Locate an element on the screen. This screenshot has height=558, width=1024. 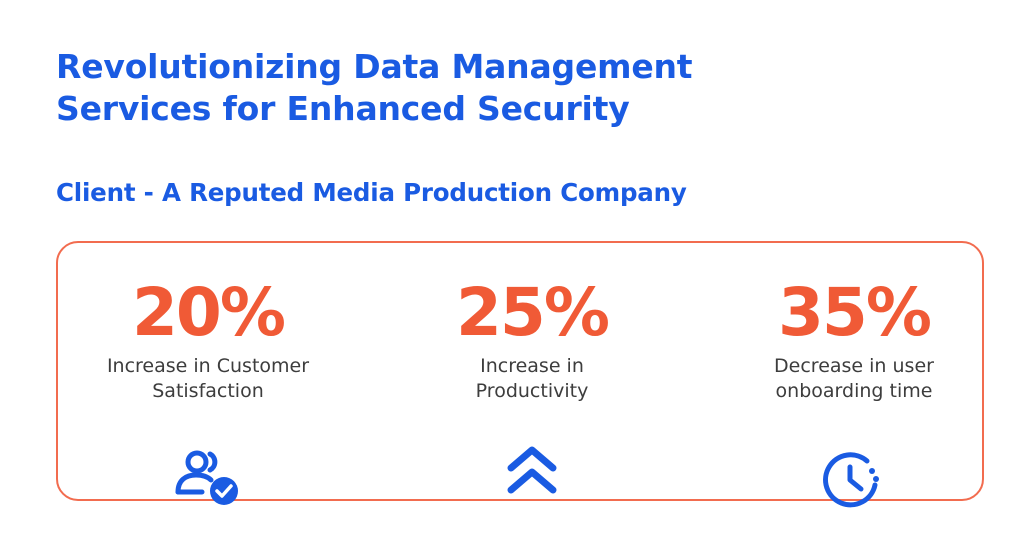
page-title-line-2: Services for Enhanced Security is located at coordinates (343, 108).